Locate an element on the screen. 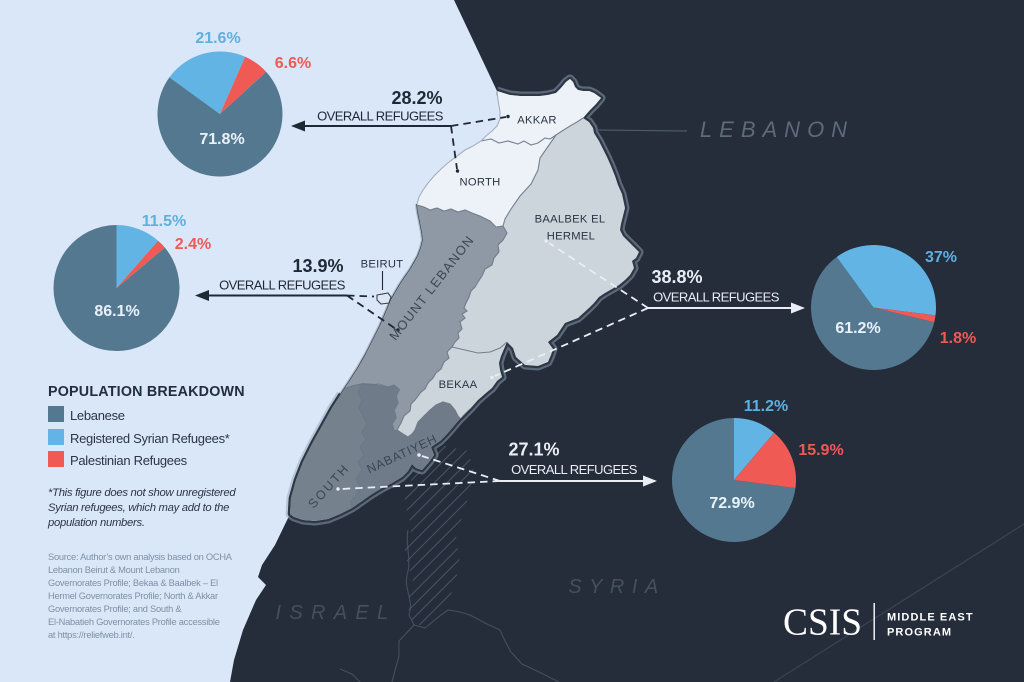  svg-text: LEBANON is located at coordinates (777, 129).